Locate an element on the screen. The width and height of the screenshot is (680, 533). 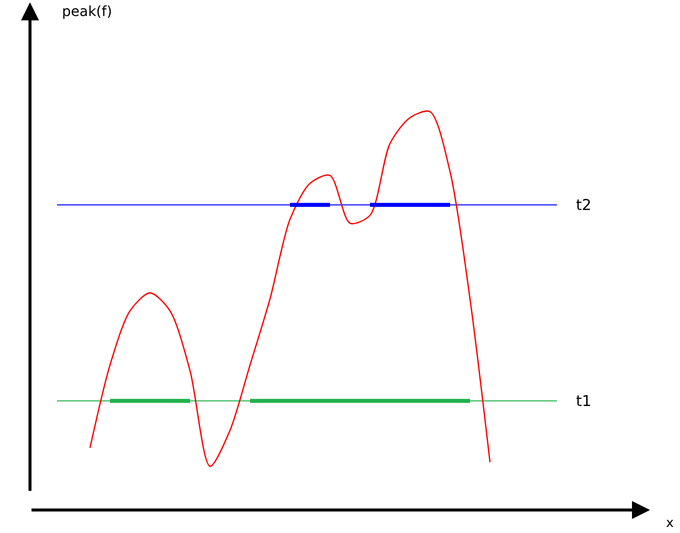
ref-line-label: t2 is located at coordinates (584, 205).